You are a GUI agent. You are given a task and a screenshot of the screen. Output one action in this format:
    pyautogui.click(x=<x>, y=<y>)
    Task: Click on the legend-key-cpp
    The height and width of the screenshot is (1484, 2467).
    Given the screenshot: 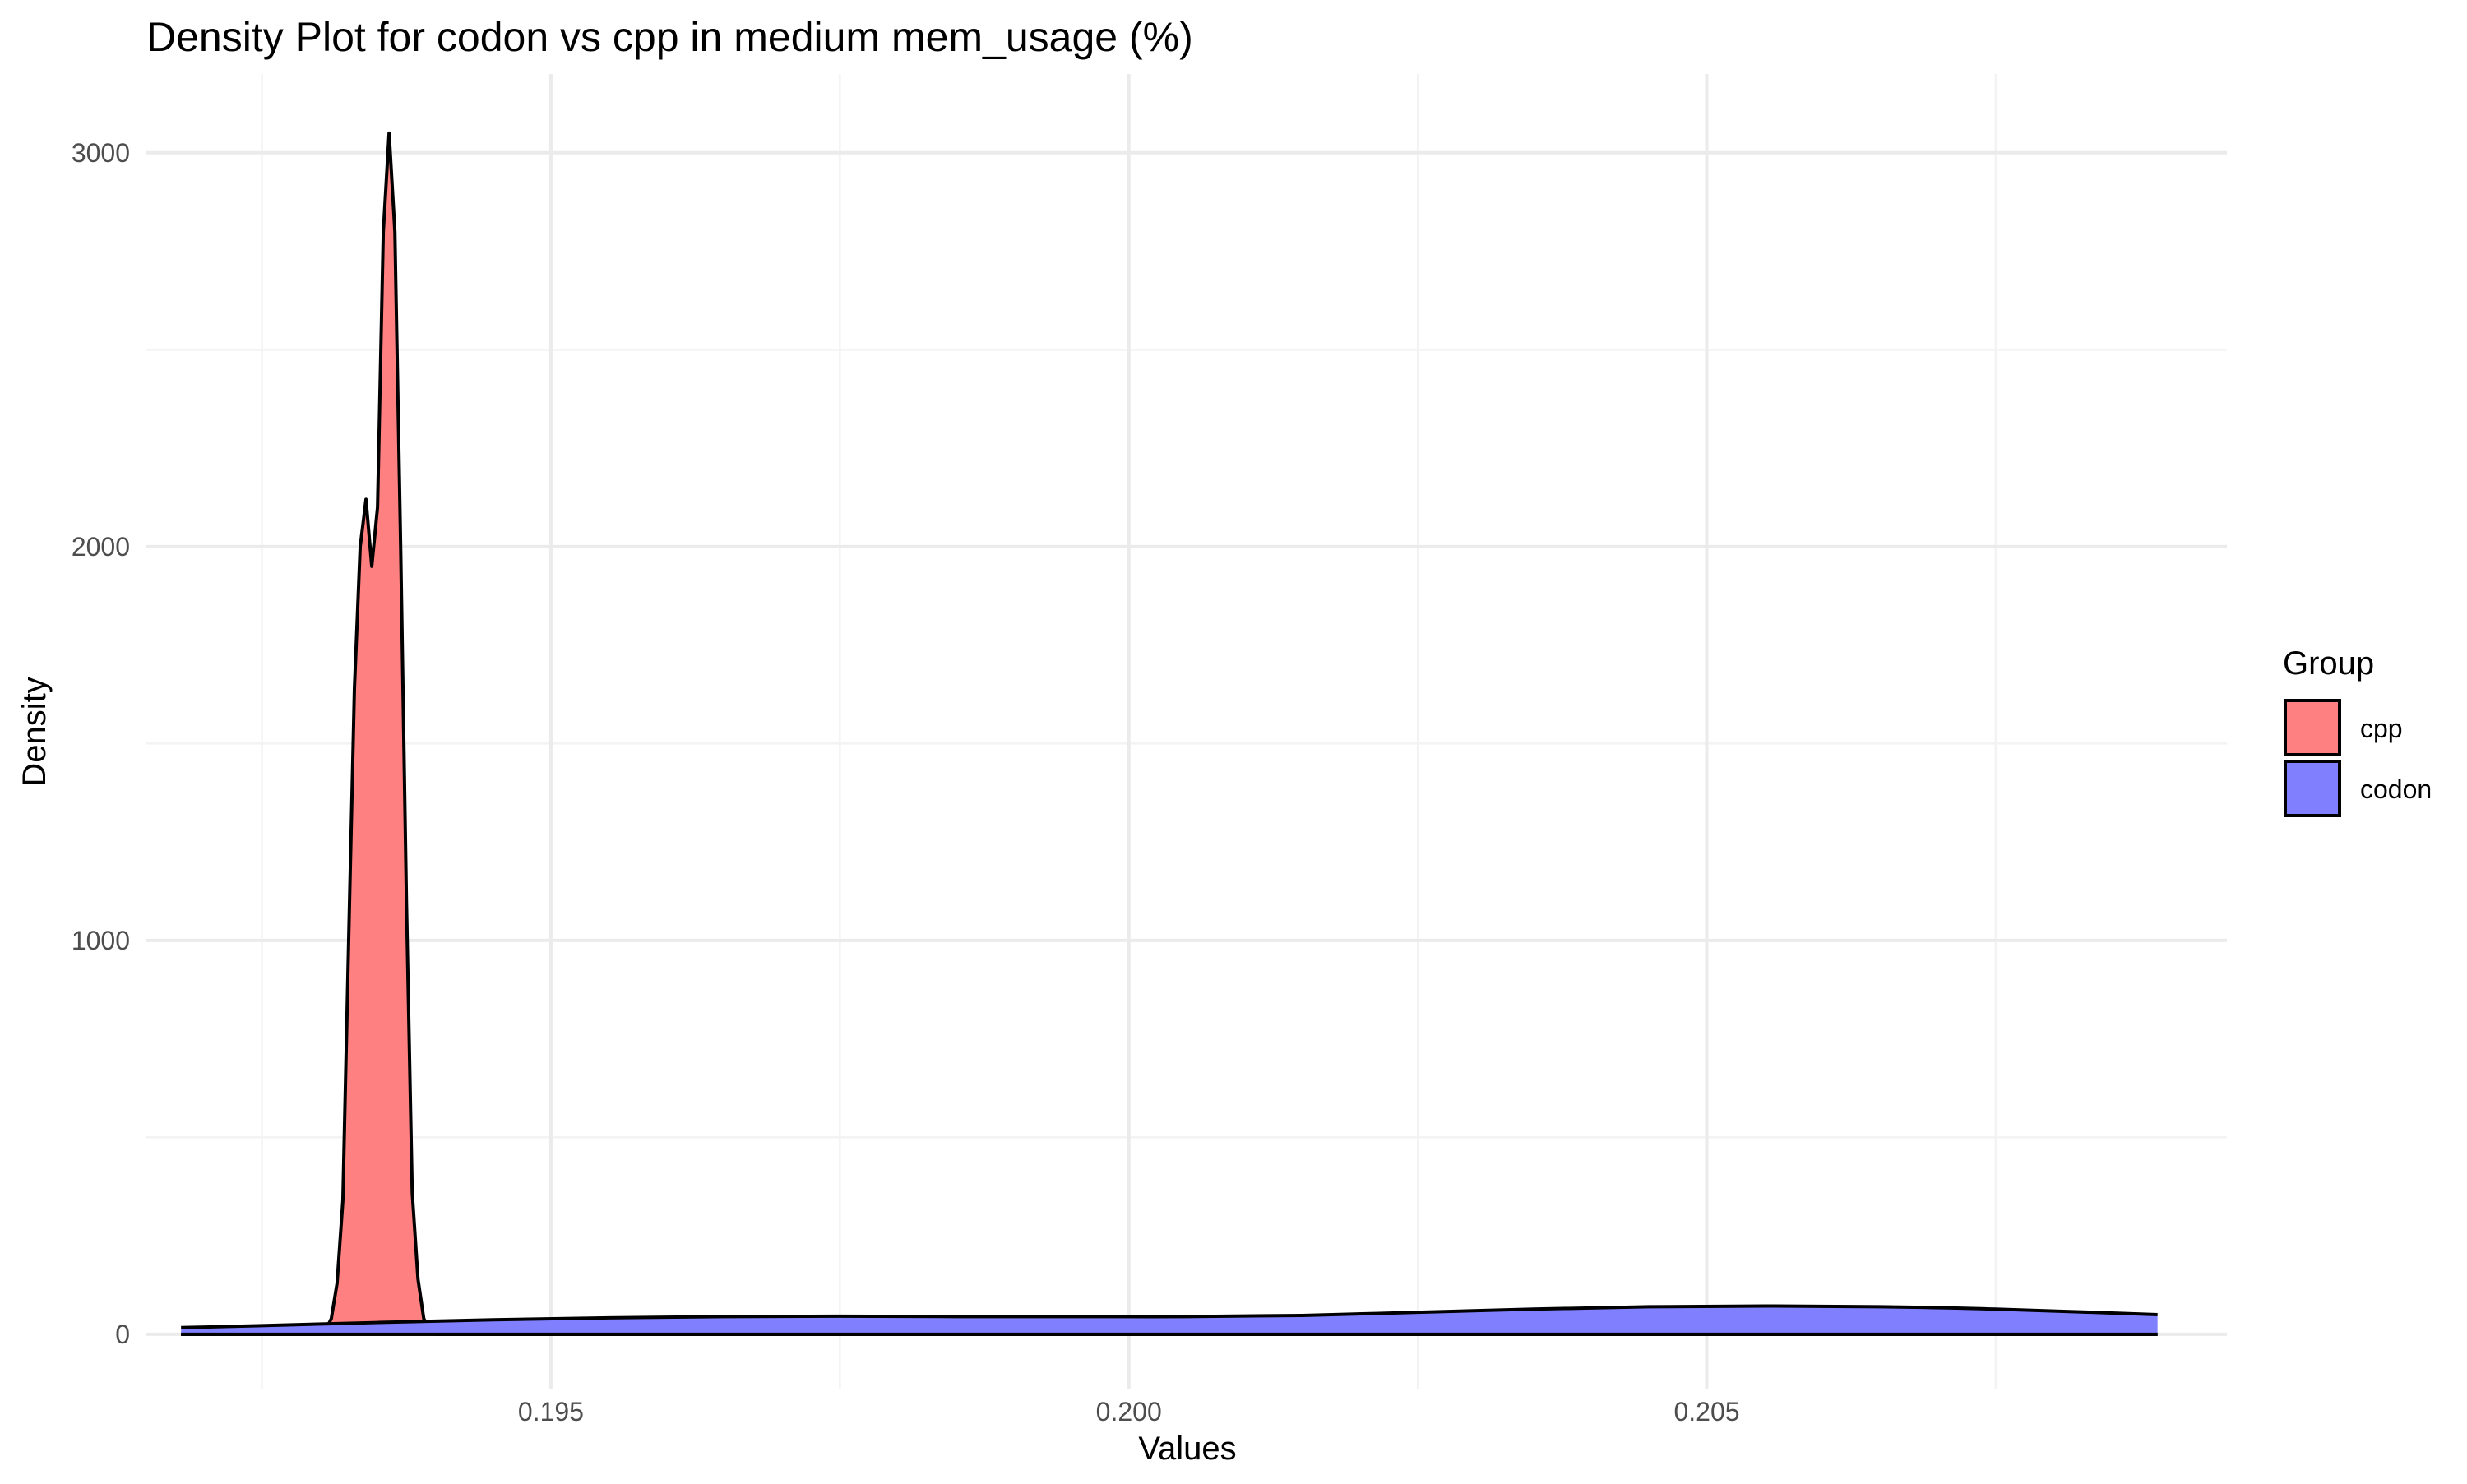 What is the action you would take?
    pyautogui.click(x=2312, y=727)
    